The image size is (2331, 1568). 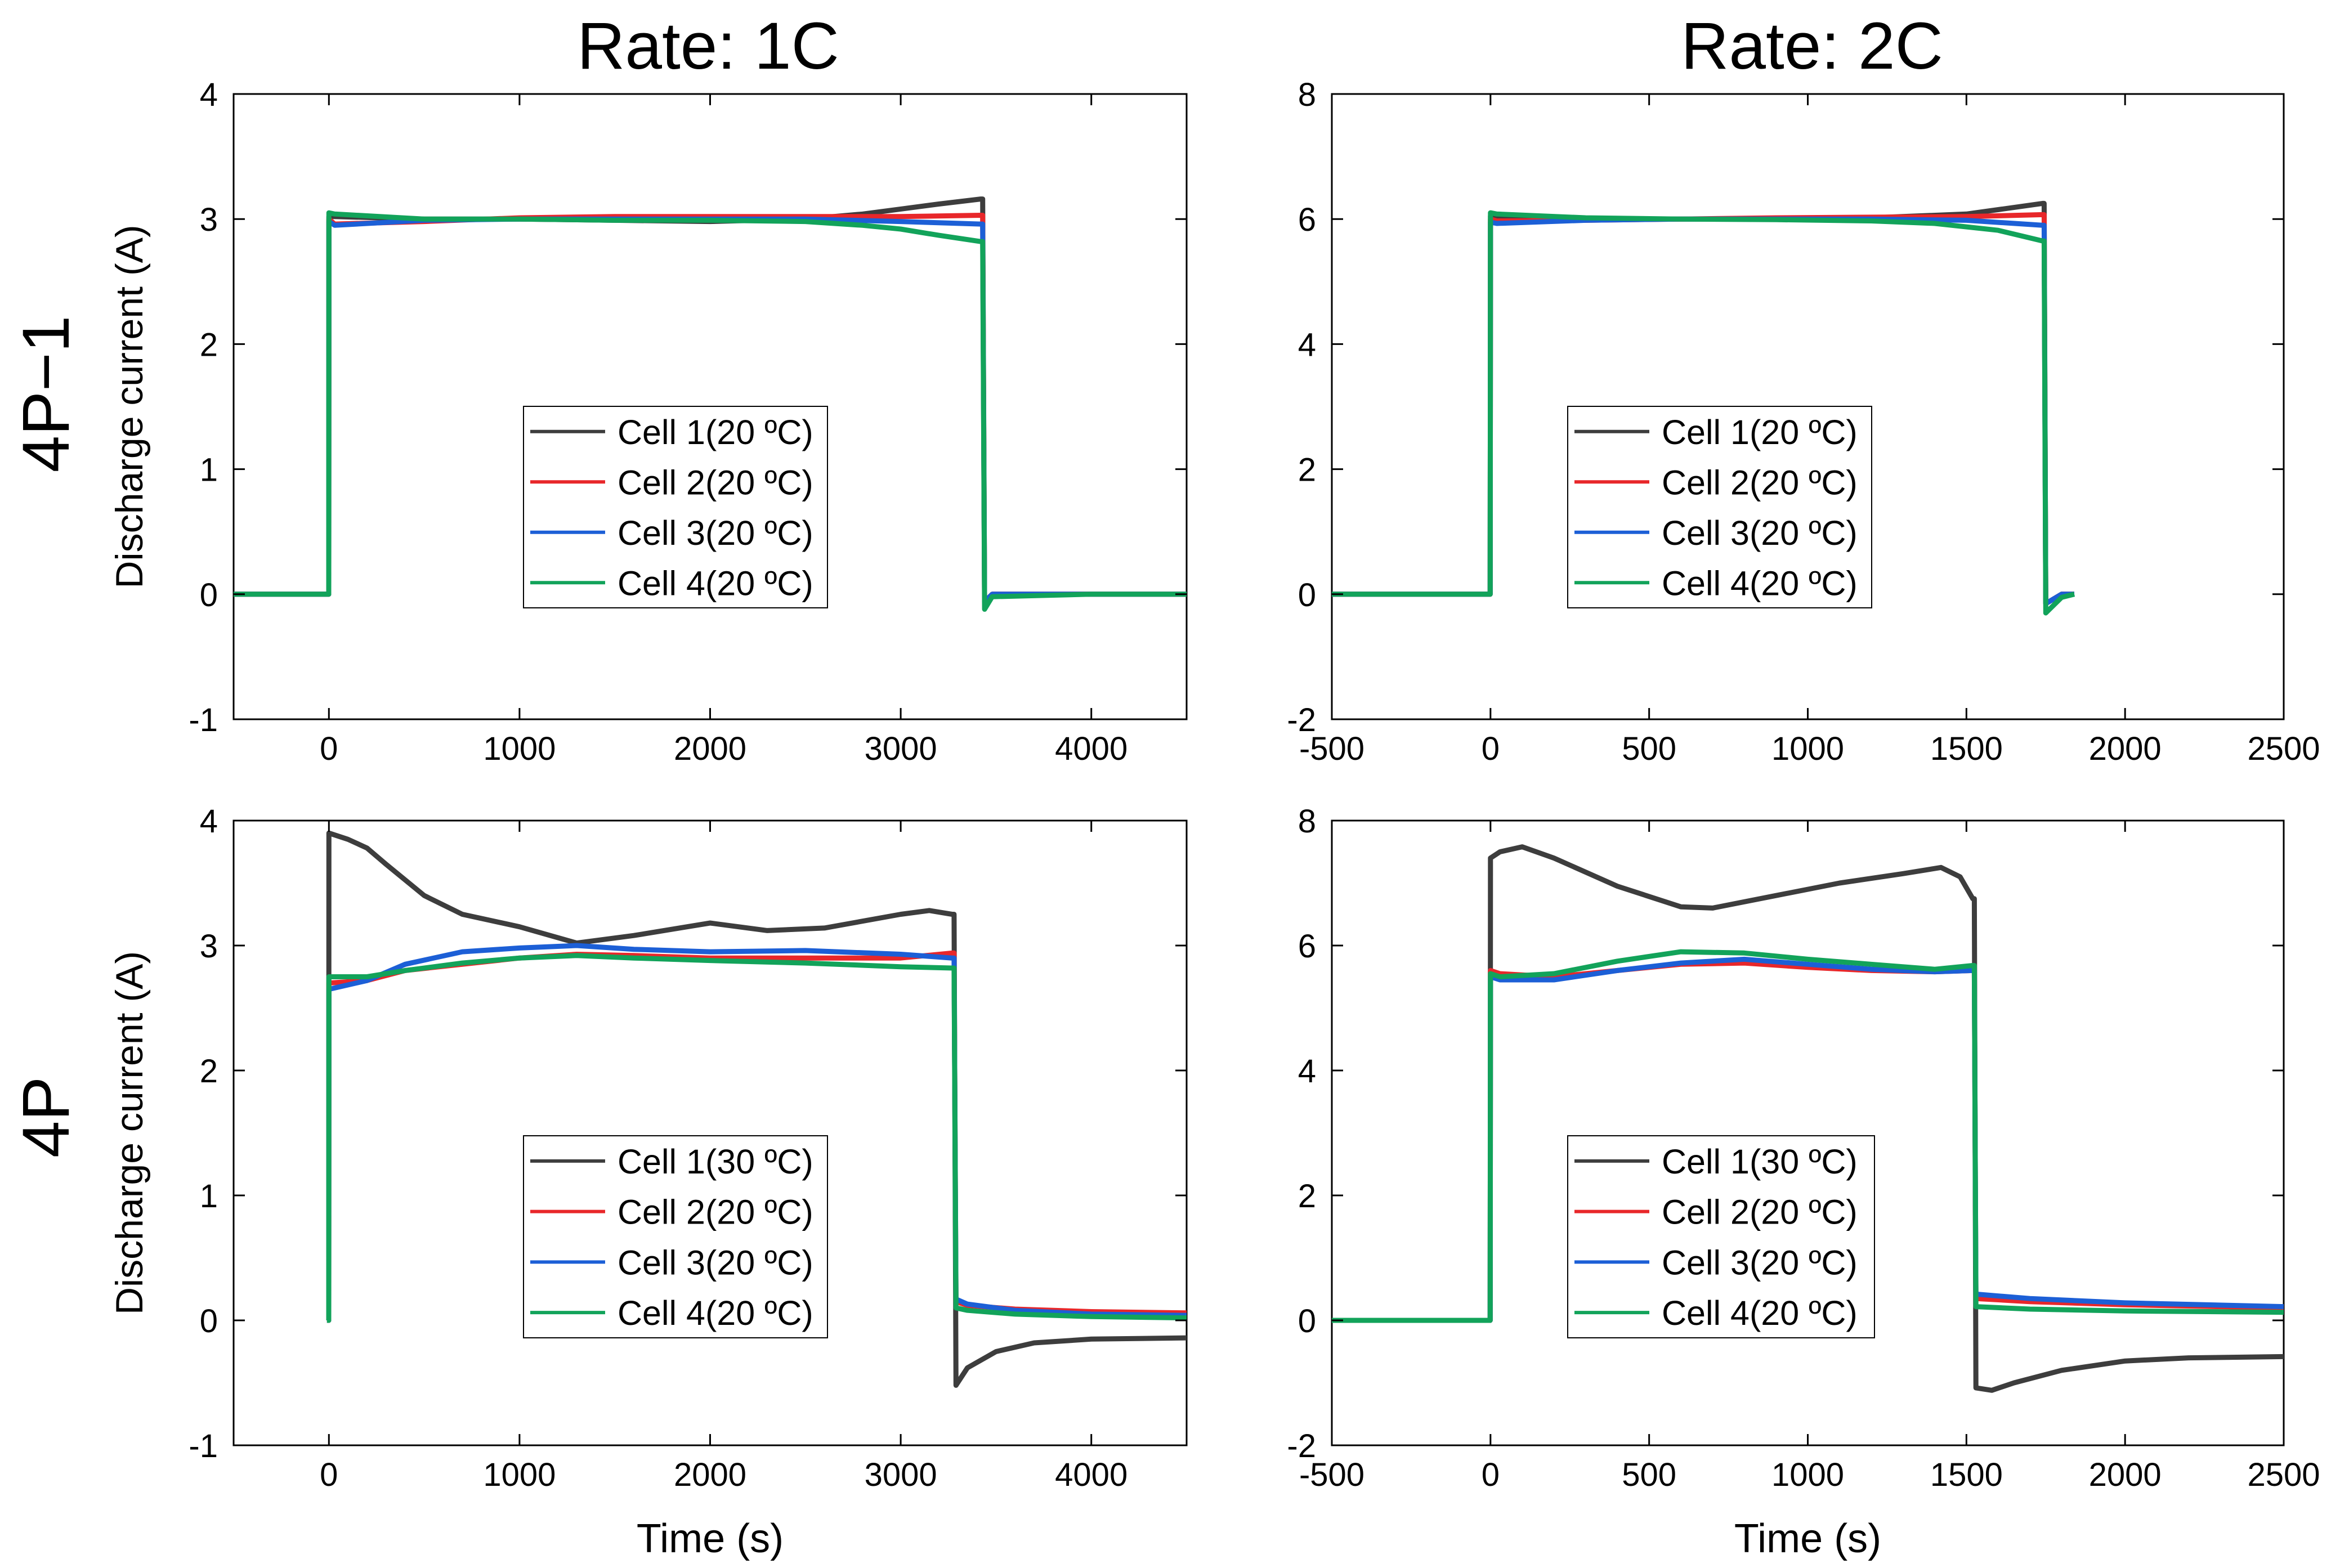 What do you see at coordinates (46, 1117) in the screenshot?
I see `row-title-4p: 4P` at bounding box center [46, 1117].